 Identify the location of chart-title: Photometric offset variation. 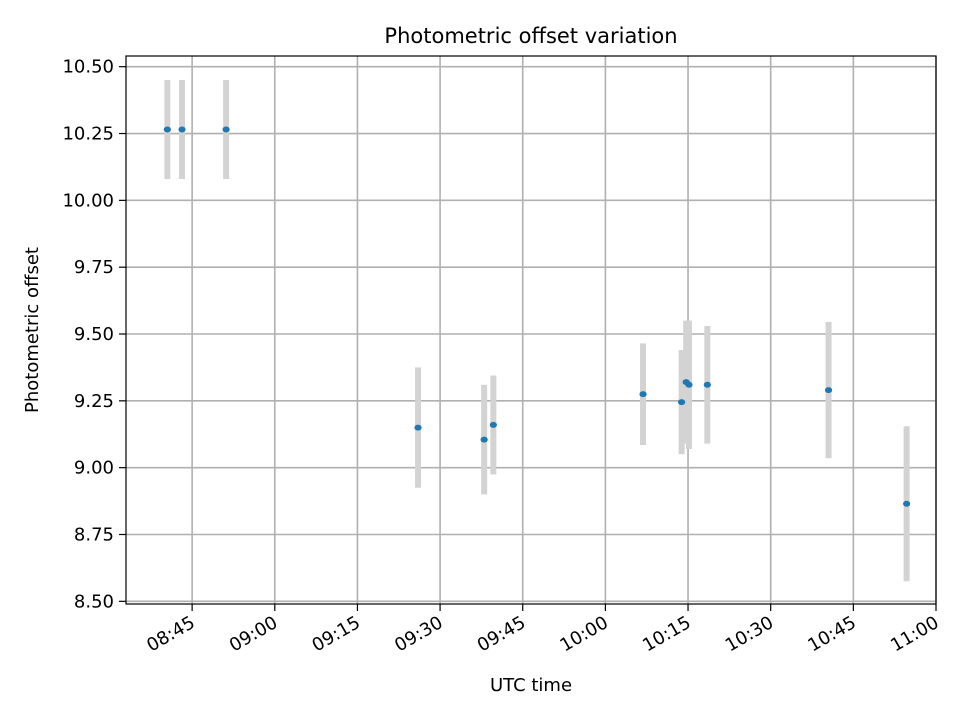
(530, 36).